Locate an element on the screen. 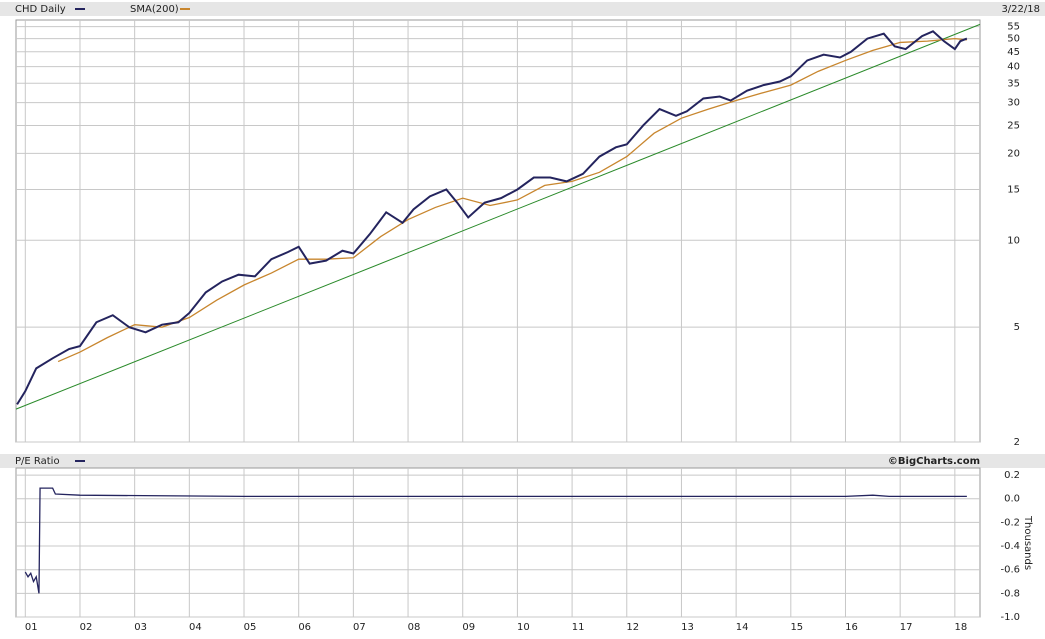  y-tick-label: 0.2 is located at coordinates (1012, 475).